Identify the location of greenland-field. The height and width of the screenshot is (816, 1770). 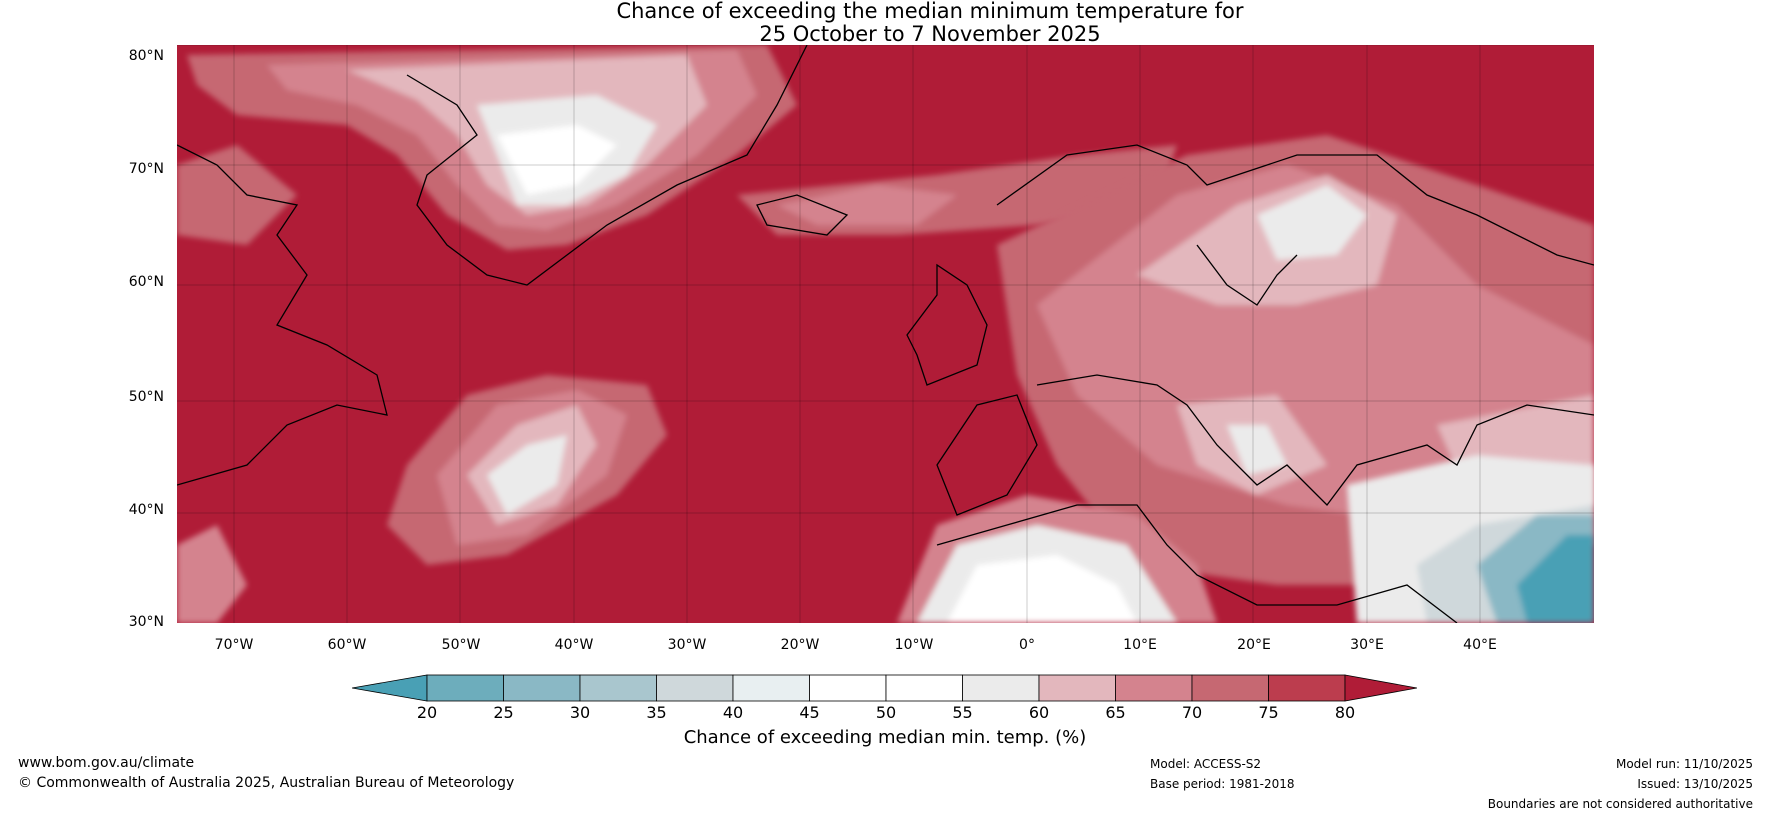
(492, 147).